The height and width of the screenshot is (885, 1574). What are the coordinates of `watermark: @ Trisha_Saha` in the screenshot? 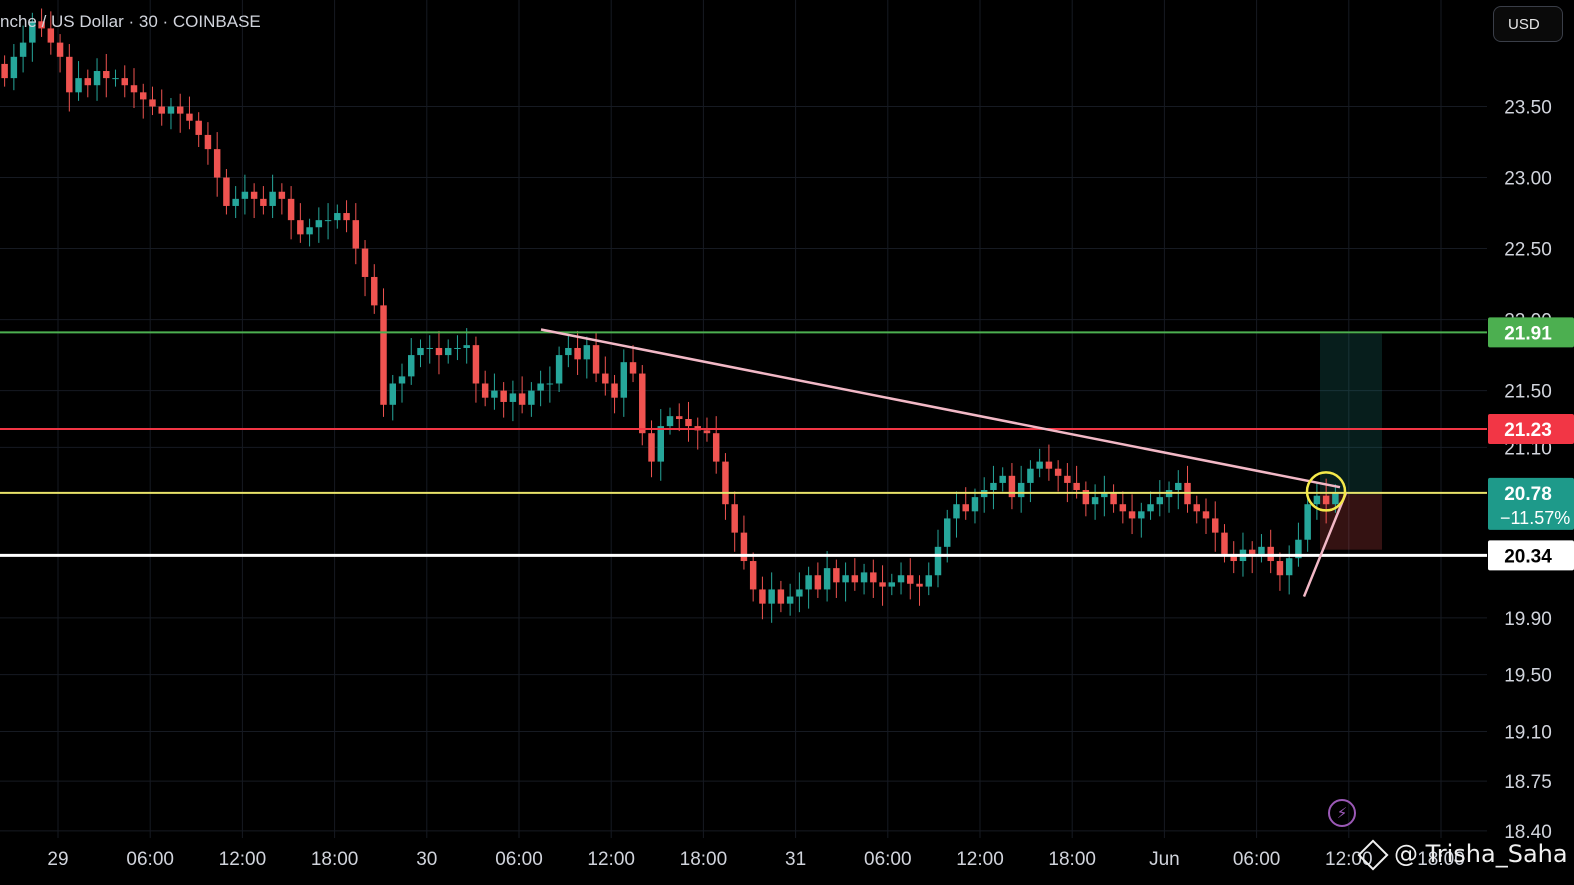 It's located at (1462, 855).